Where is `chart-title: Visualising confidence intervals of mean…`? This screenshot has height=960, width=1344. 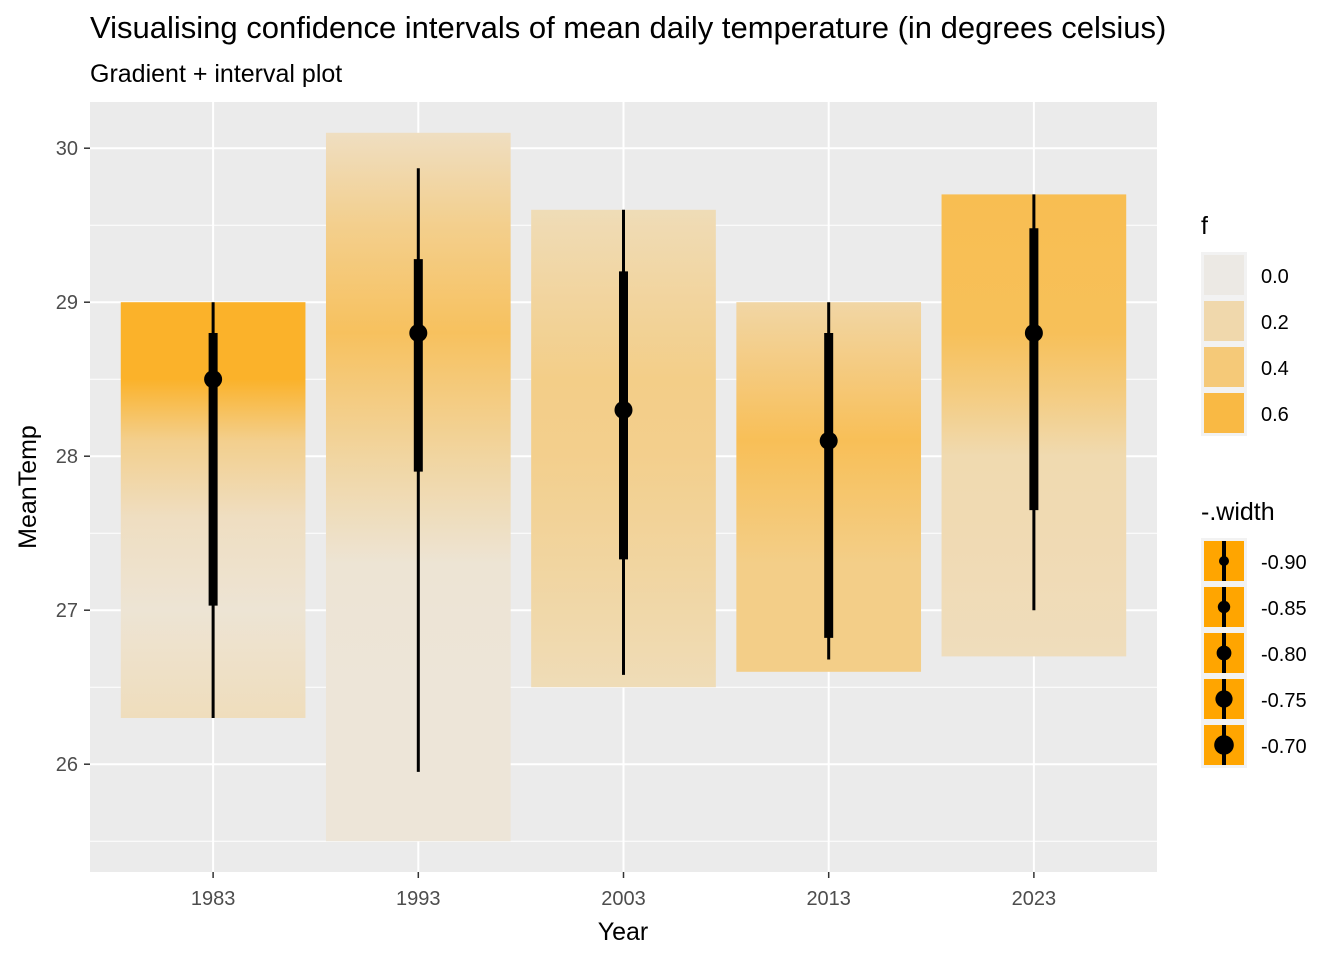
chart-title: Visualising confidence intervals of mean… is located at coordinates (628, 27).